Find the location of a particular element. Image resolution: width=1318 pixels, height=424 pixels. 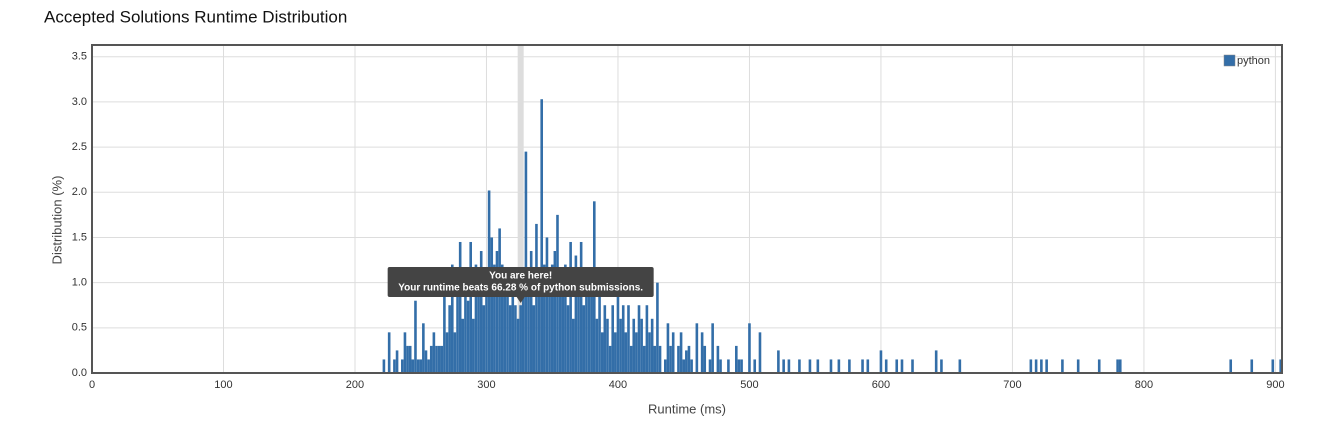

y-tick-label: 3.0 is located at coordinates (79, 102).